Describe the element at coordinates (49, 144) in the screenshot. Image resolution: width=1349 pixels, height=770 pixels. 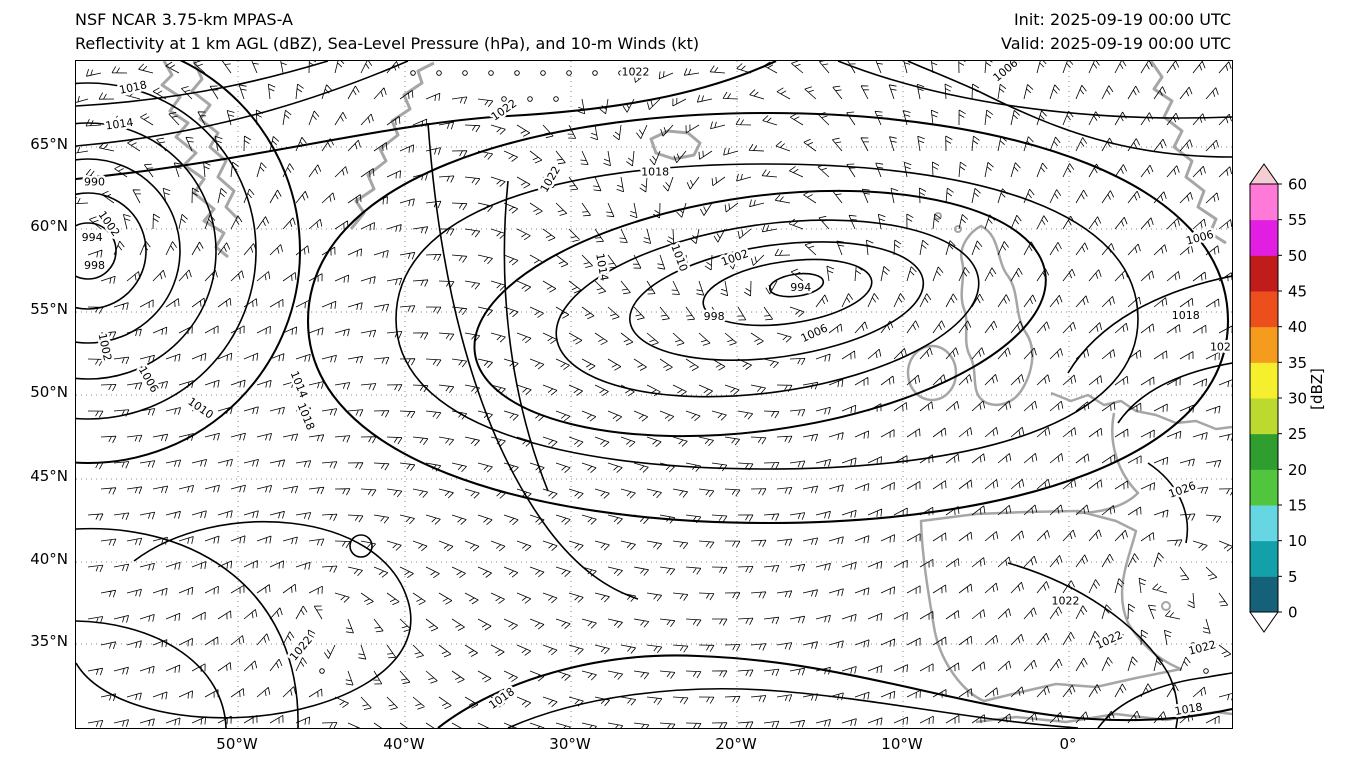
I see `y-axis-tick-label: 65°N` at that location.